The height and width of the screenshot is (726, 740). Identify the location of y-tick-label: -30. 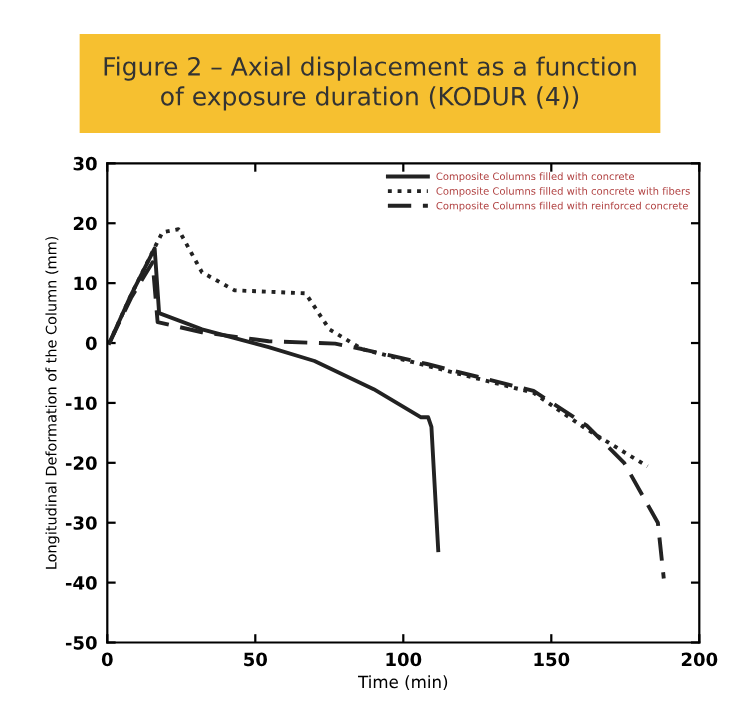
(81, 523).